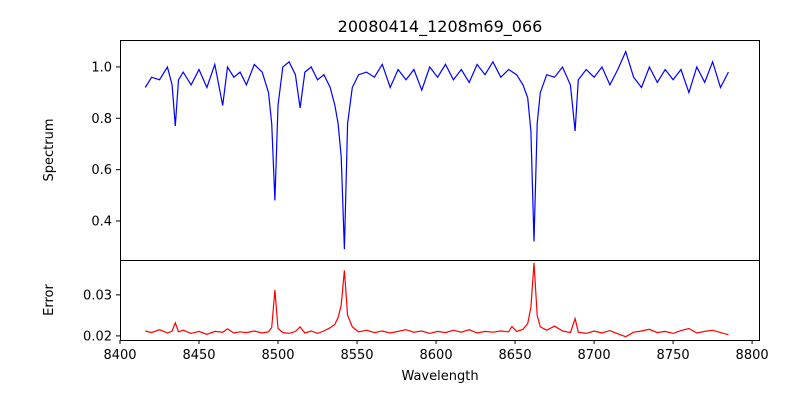  I want to click on spectrum-y-tick-label: 1.0, so click(101, 67).